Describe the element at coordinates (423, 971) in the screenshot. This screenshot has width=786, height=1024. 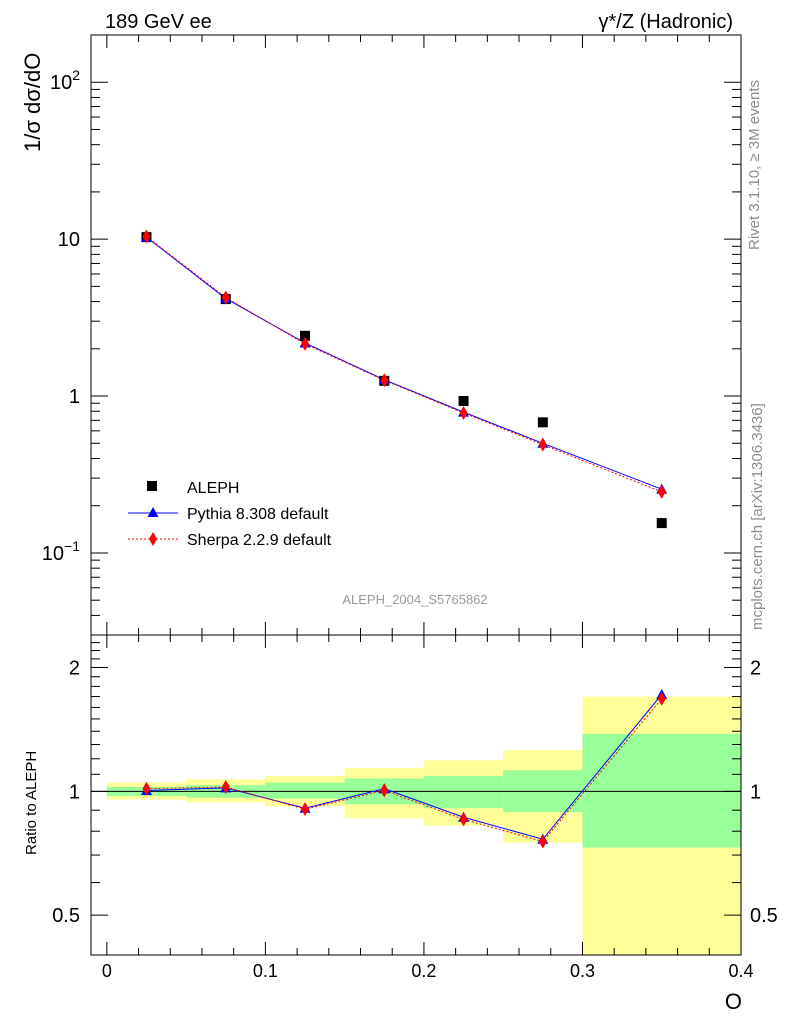
I see `x-tick-label: 0.2` at that location.